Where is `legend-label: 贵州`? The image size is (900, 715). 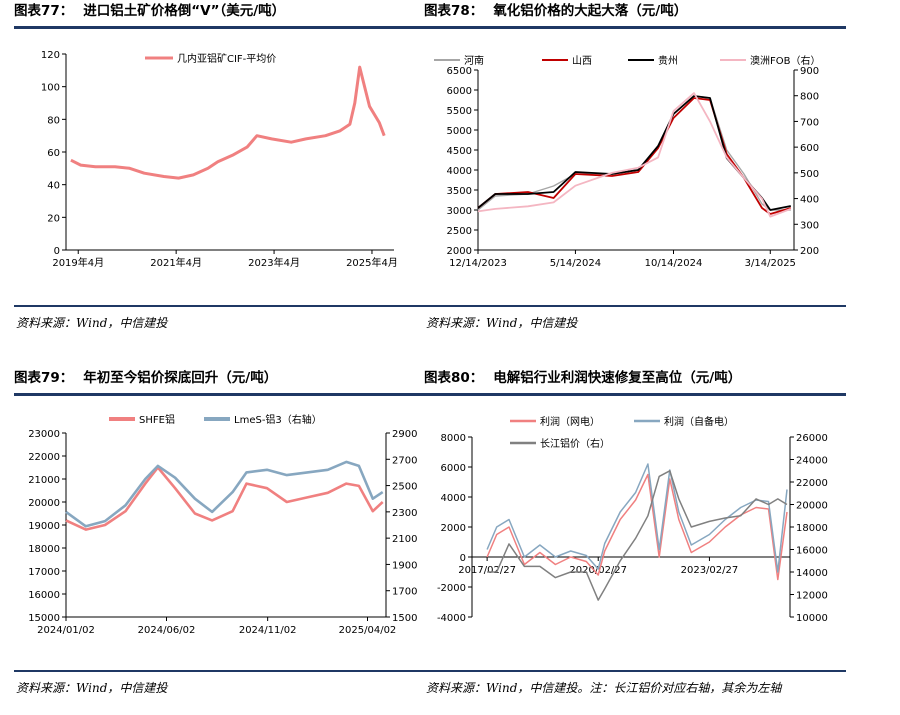 legend-label: 贵州 is located at coordinates (668, 60).